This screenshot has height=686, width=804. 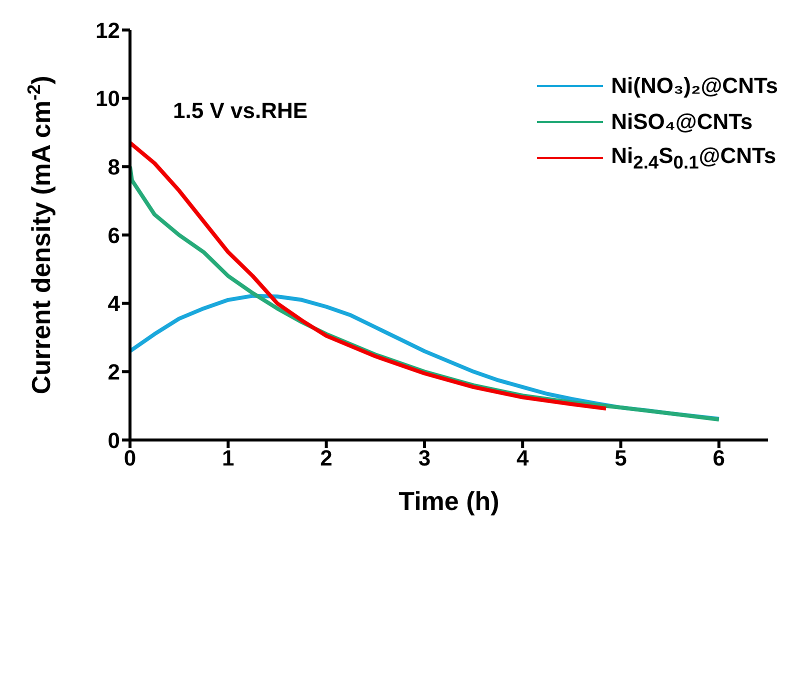 What do you see at coordinates (620, 458) in the screenshot?
I see `x-tick-label: 5` at bounding box center [620, 458].